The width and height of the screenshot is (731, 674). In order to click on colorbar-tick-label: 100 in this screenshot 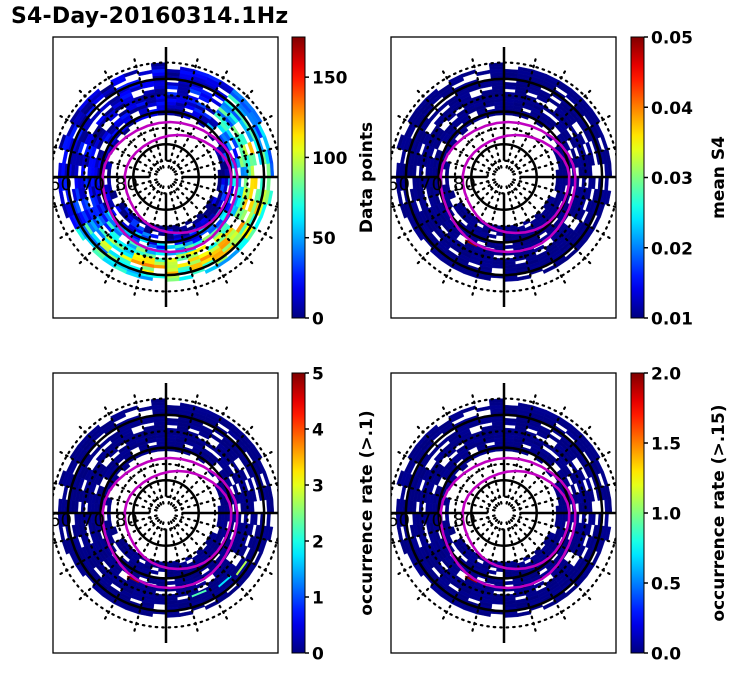, I will do `click(330, 159)`.